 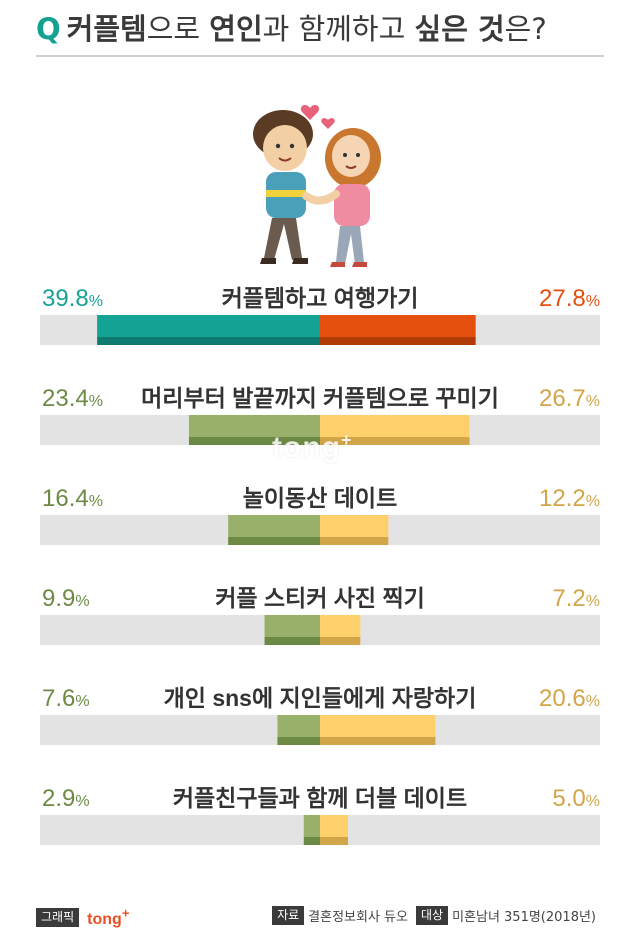 I want to click on footer: 그래픽 tong+ 자료 결혼정보회사 듀오 대상 미혼남녀 351명(2018년), so click(x=320, y=917).